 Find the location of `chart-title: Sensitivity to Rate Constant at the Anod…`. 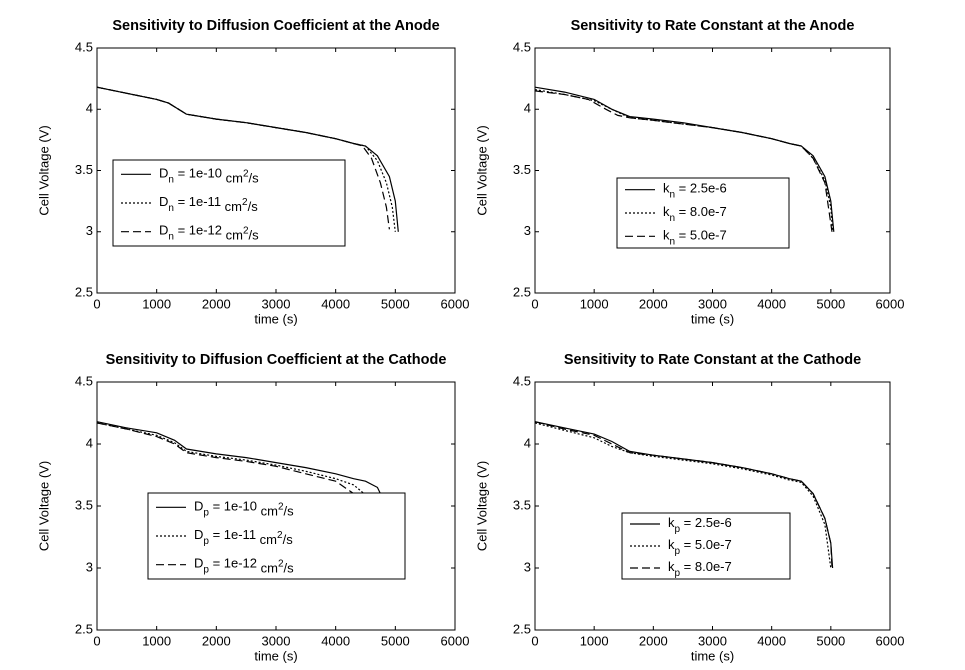

chart-title: Sensitivity to Rate Constant at the Anod… is located at coordinates (713, 26).